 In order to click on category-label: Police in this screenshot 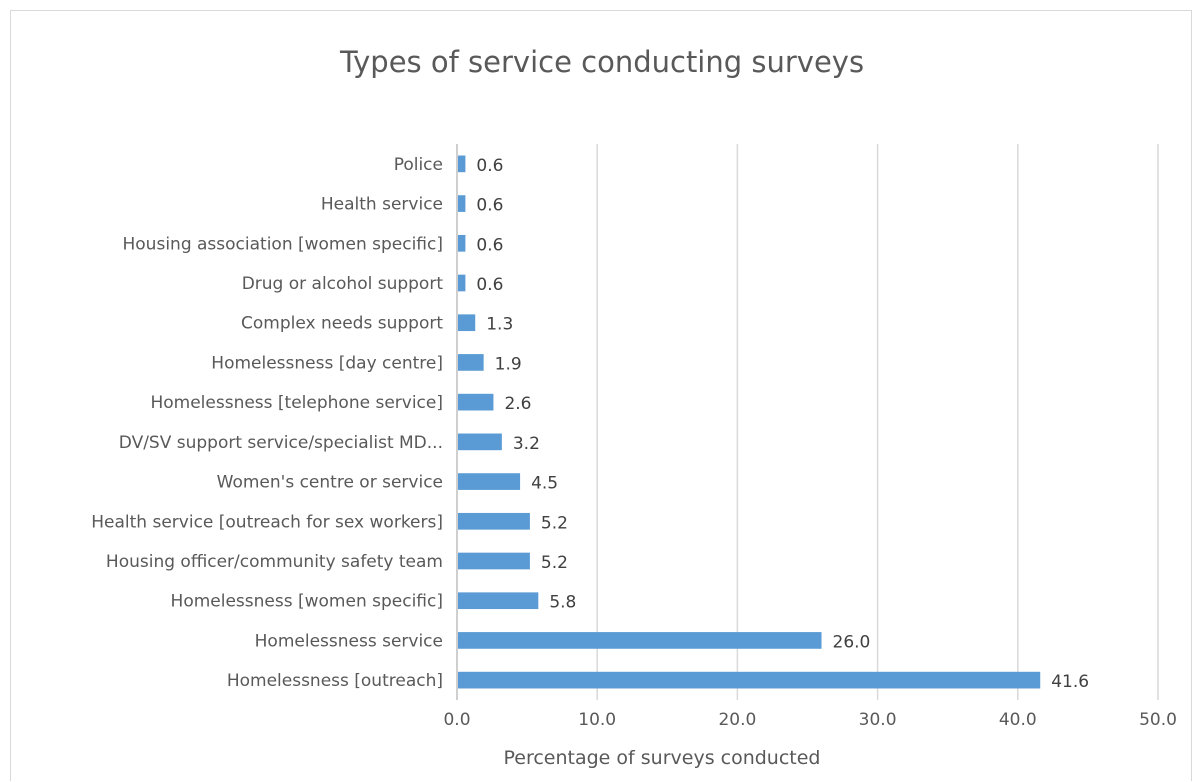, I will do `click(418, 165)`.